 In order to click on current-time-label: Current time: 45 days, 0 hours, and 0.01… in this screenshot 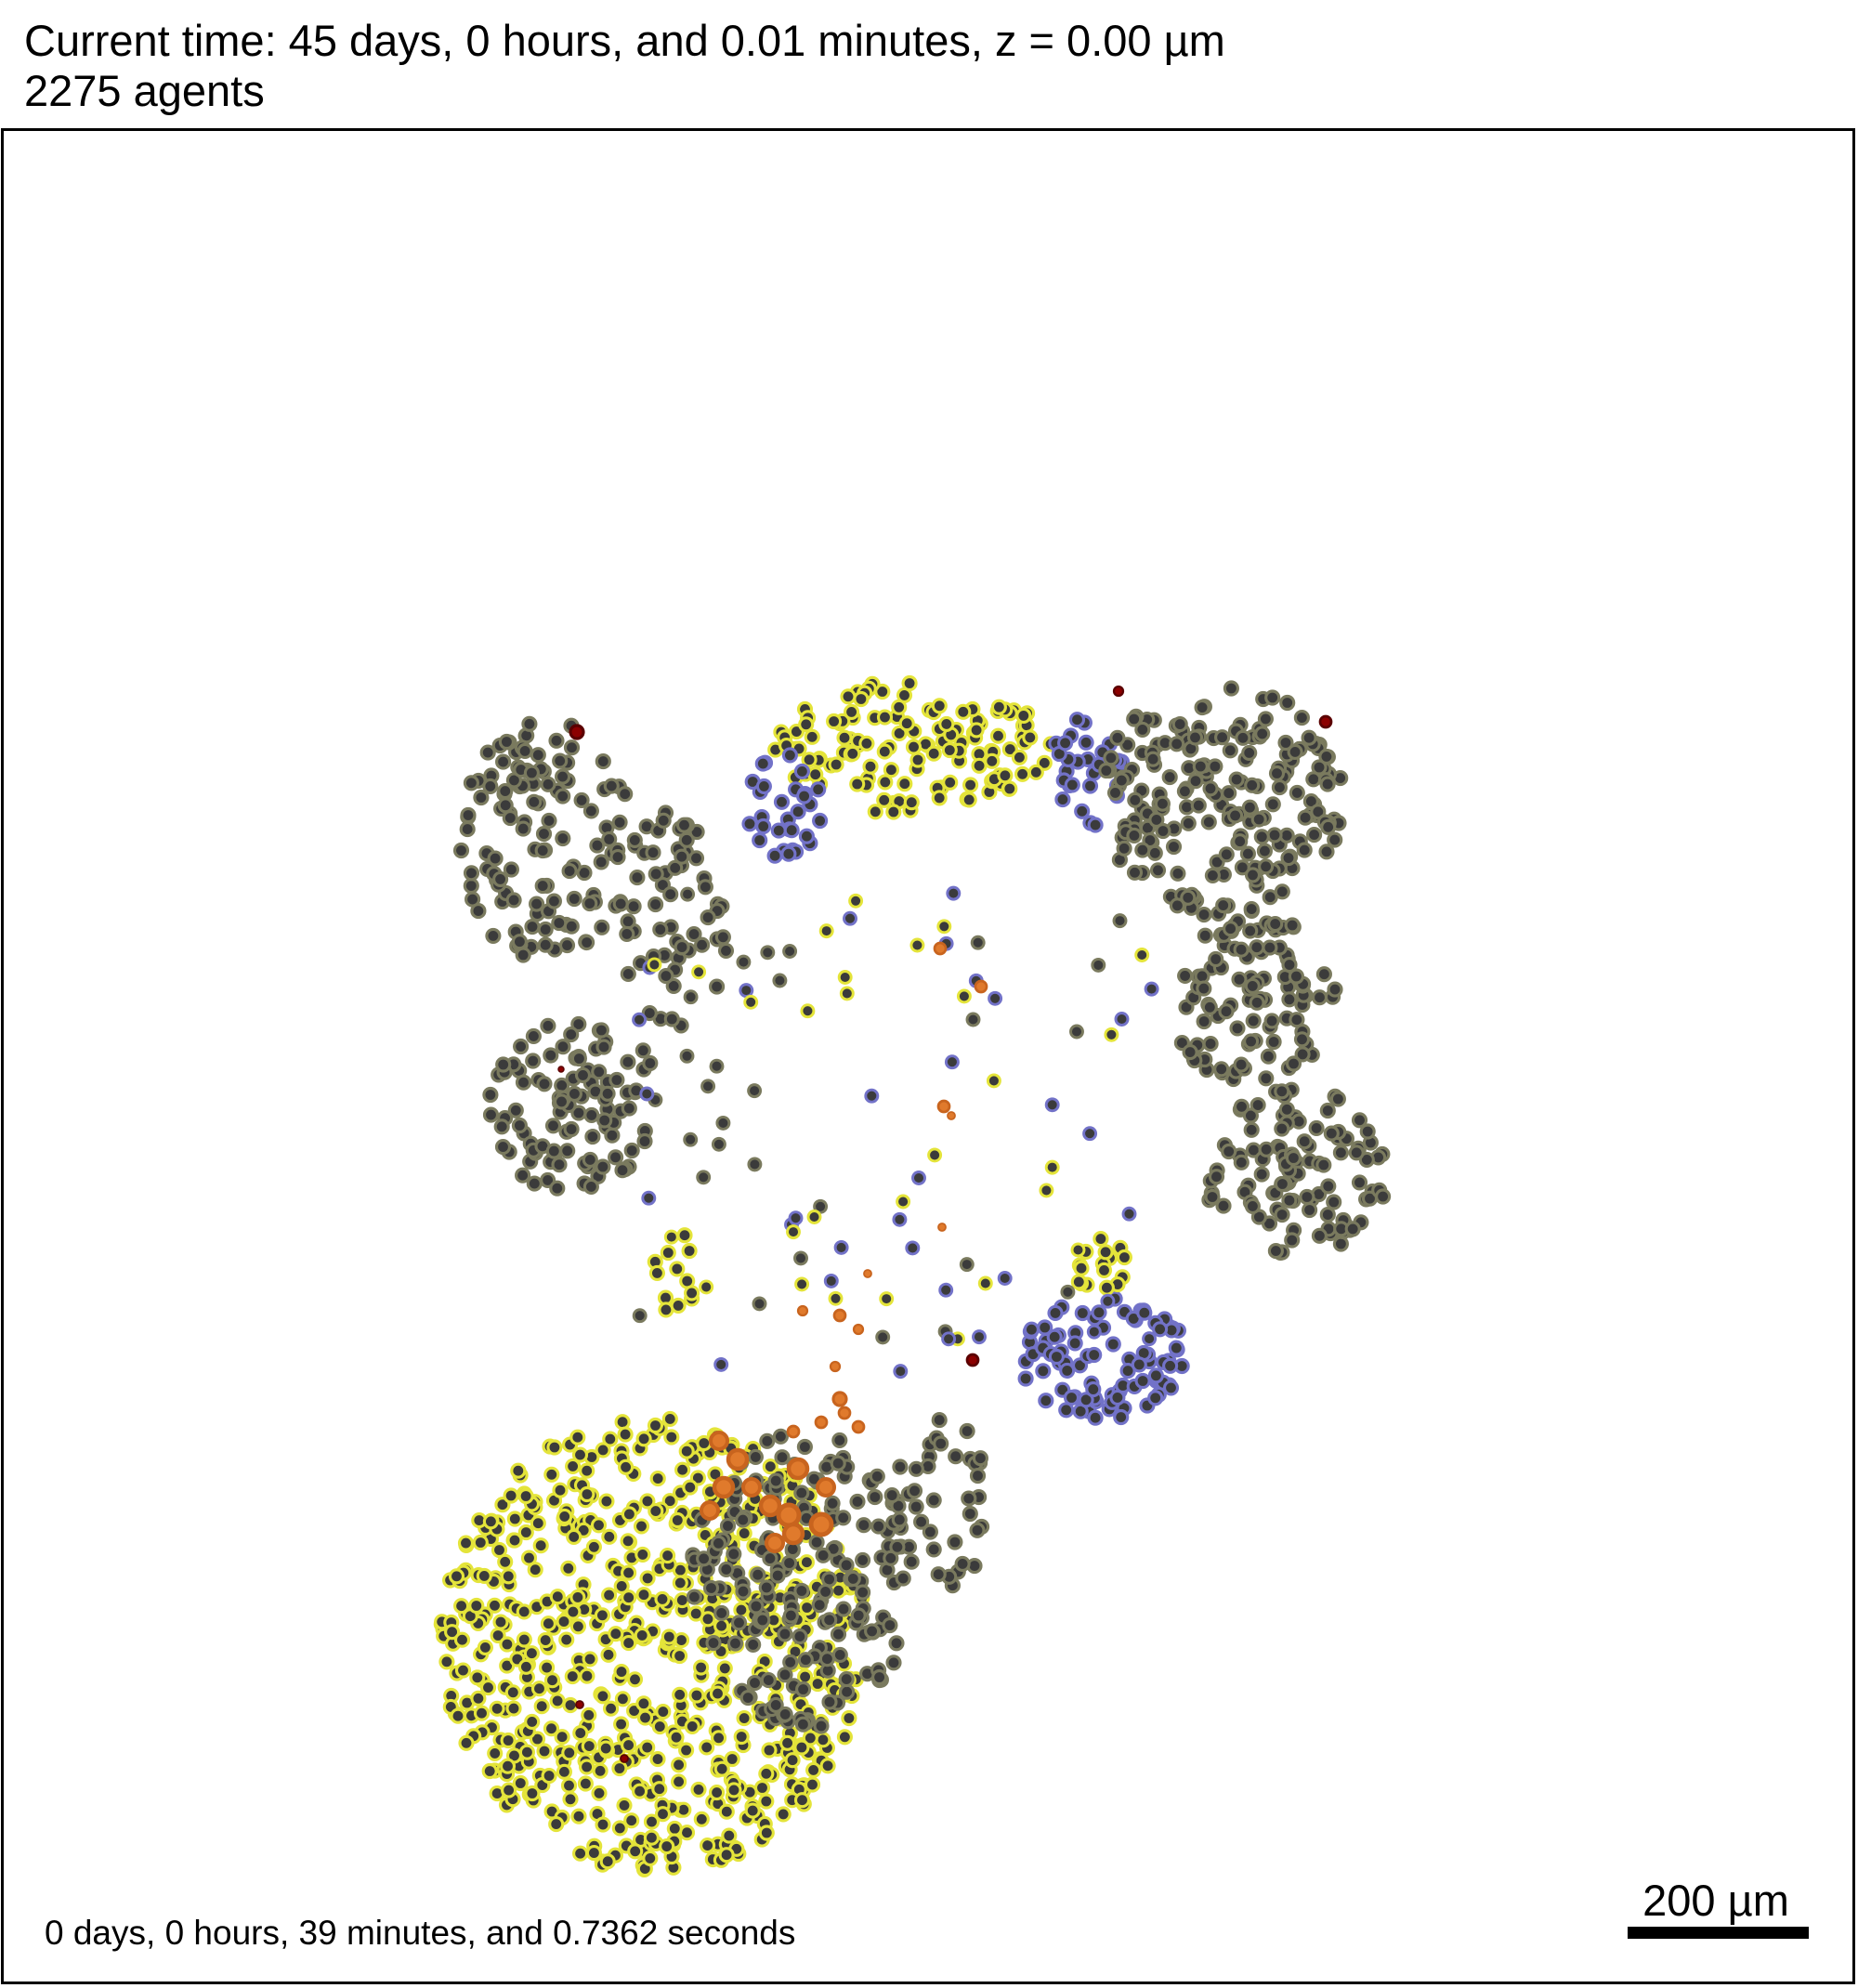, I will do `click(624, 40)`.